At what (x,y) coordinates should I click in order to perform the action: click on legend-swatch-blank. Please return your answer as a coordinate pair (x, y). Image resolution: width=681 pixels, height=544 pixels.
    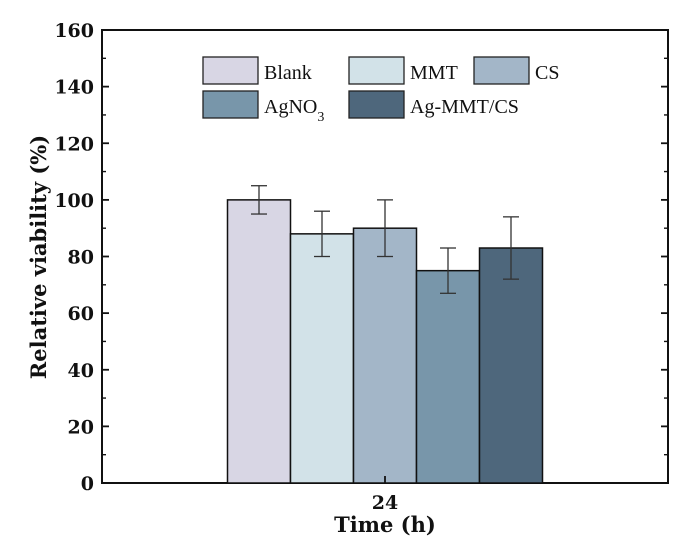
    Looking at the image, I should click on (230, 70).